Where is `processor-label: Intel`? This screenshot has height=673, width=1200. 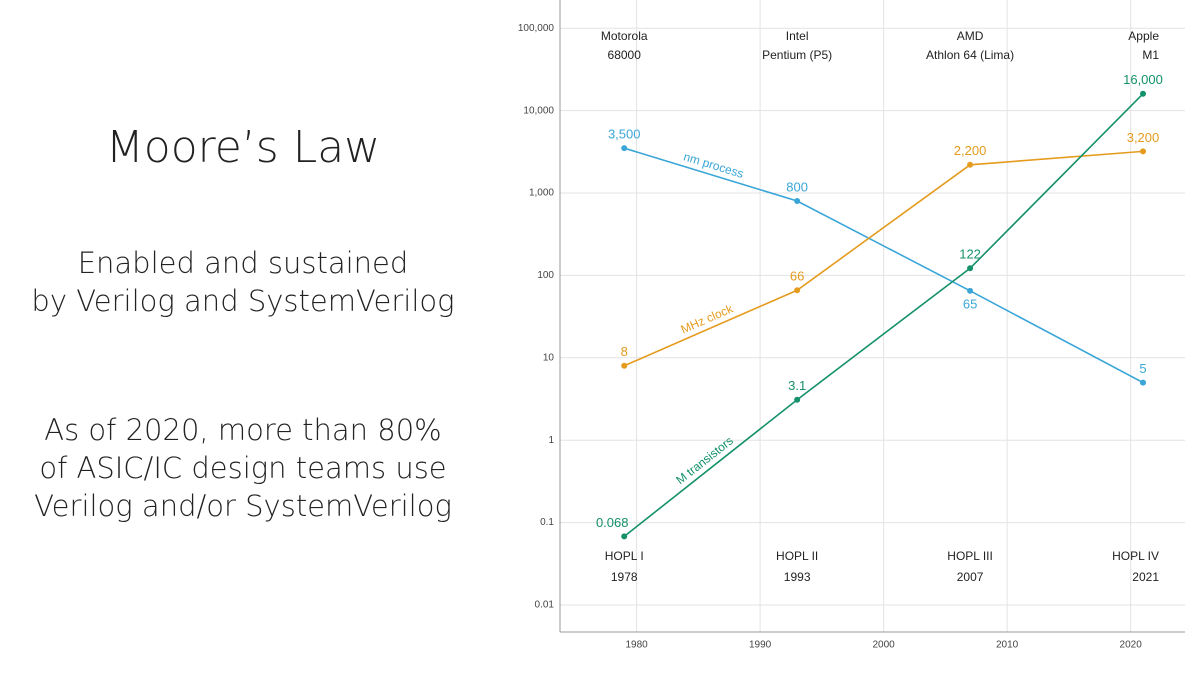
processor-label: Intel is located at coordinates (797, 36).